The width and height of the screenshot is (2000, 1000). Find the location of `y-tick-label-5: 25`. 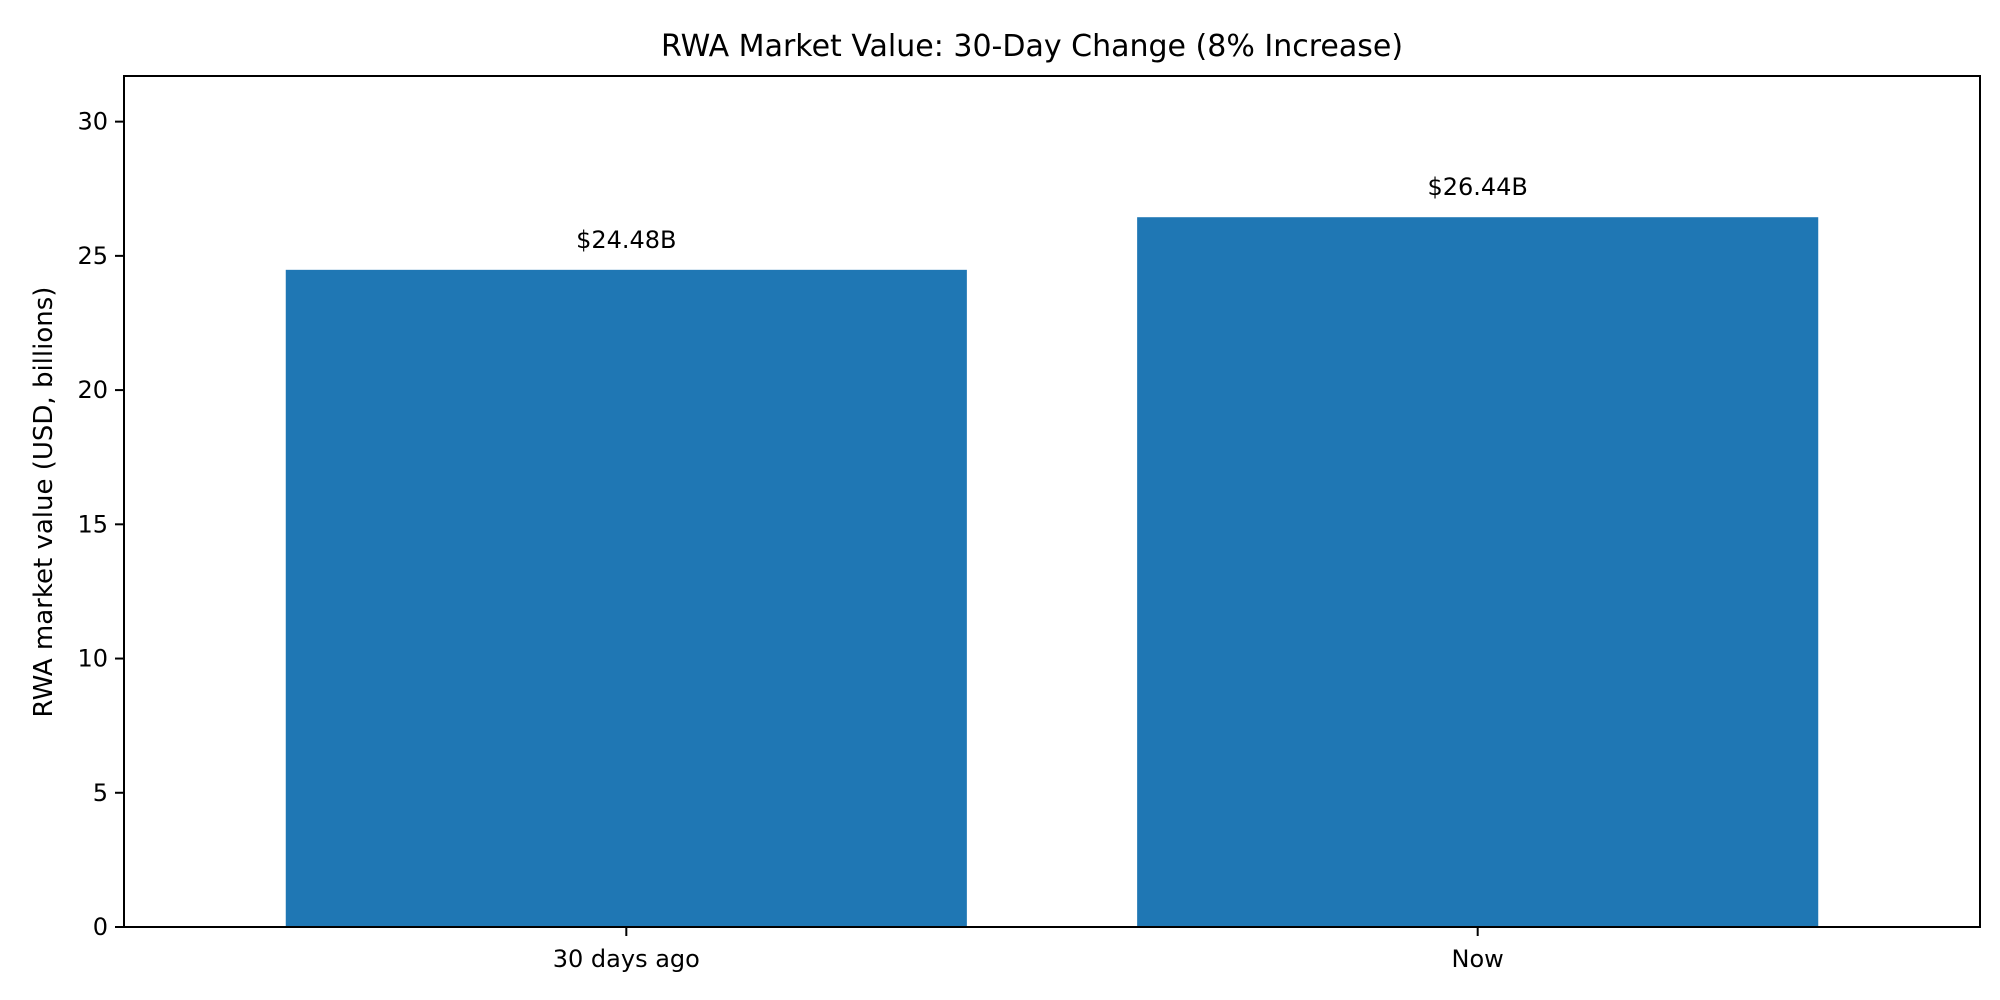

y-tick-label-5: 25 is located at coordinates (92, 256).